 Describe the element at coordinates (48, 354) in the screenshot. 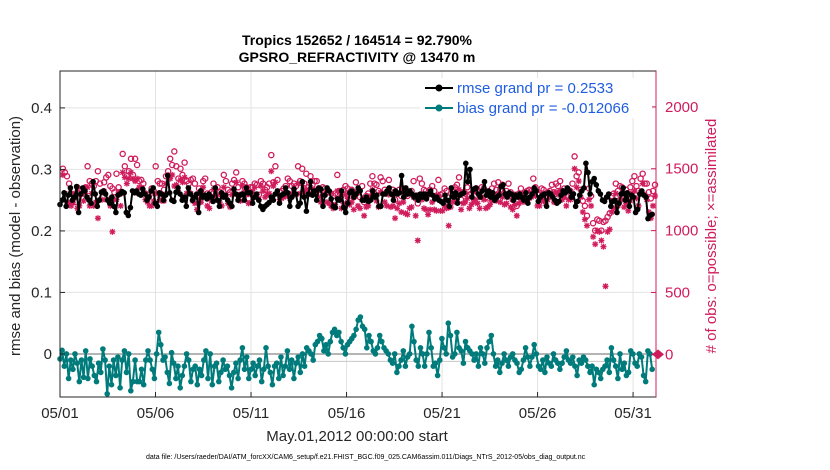

I see `left-tick-label: 0` at that location.